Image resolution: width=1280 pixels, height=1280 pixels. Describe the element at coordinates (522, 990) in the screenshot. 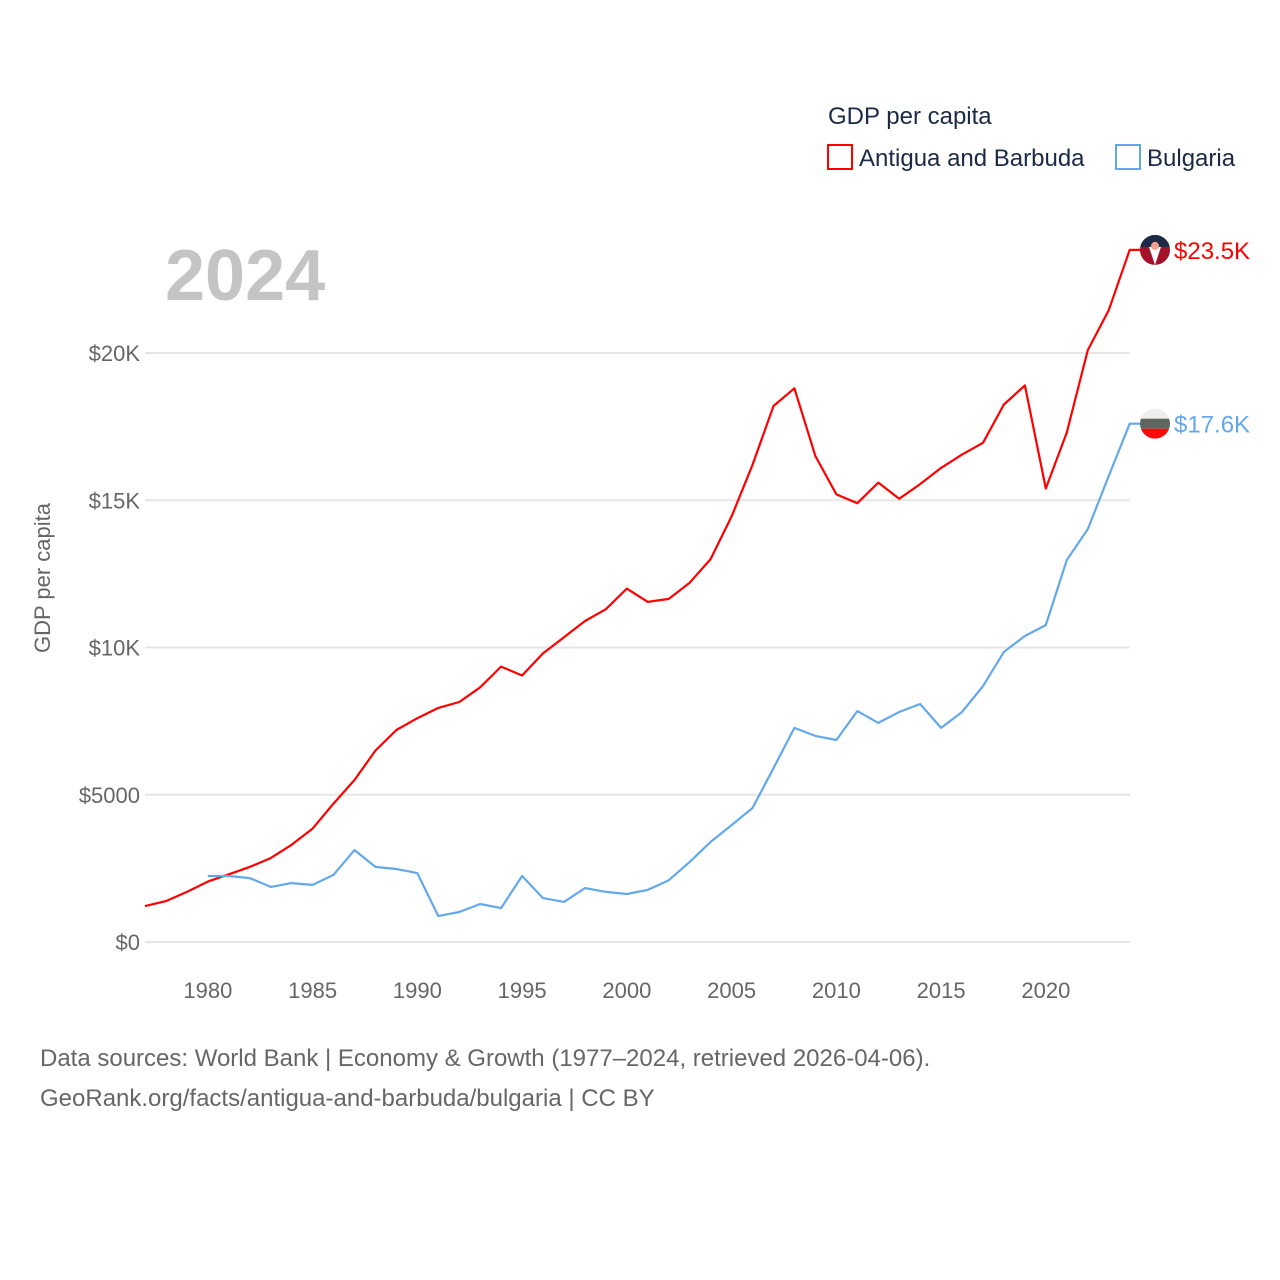

I see `x-tick-label: 1995` at that location.